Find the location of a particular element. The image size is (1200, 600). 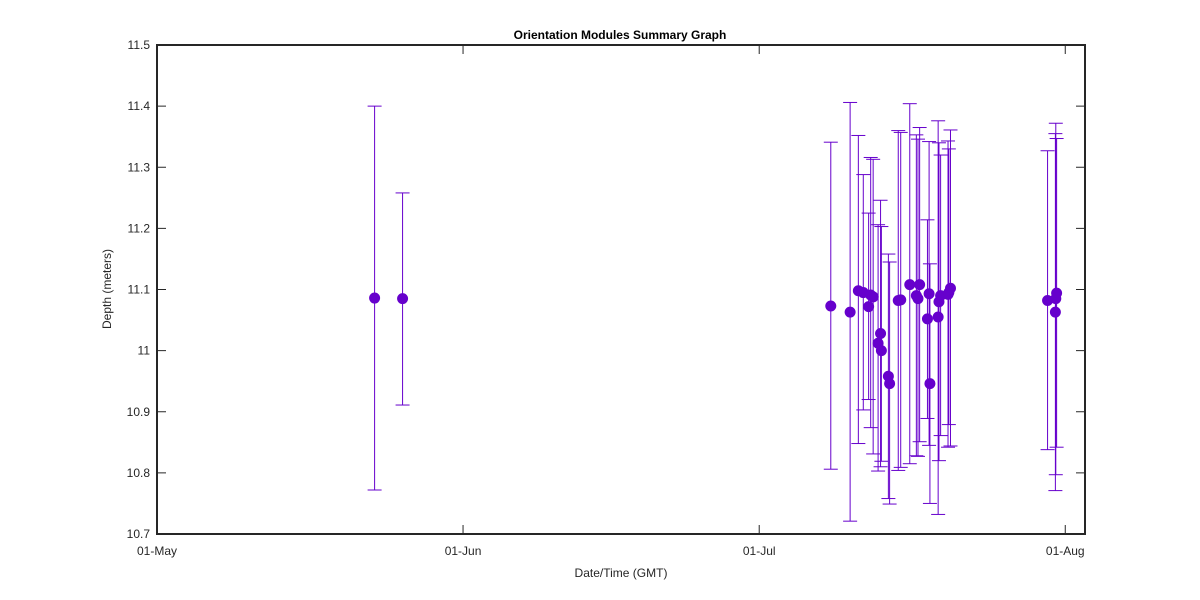

y-tick-label: 11.2 is located at coordinates (139, 228).